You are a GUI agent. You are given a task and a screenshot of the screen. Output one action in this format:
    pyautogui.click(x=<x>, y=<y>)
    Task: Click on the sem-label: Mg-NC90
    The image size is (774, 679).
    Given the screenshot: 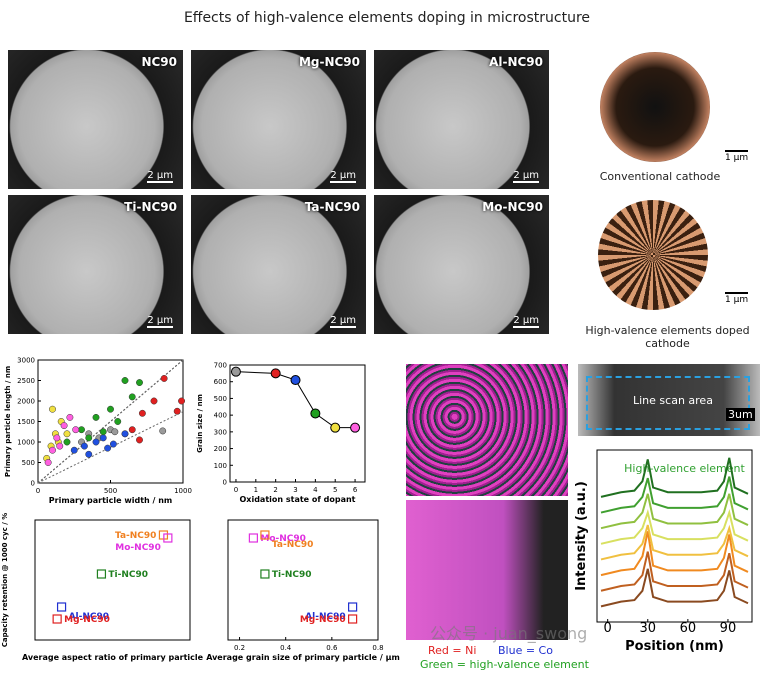 What is the action you would take?
    pyautogui.click(x=329, y=62)
    